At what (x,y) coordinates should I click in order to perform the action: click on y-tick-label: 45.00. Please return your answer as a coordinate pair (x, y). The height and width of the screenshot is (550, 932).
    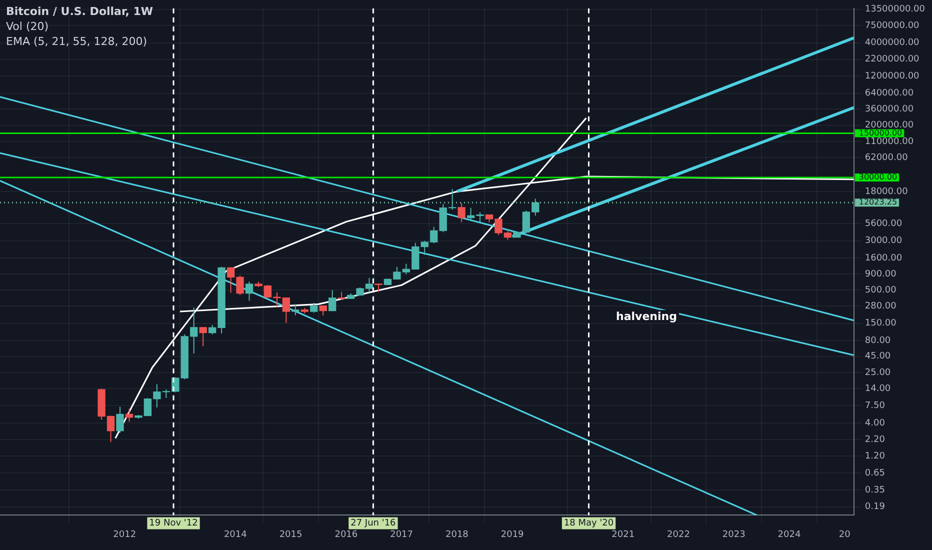
    Looking at the image, I should click on (877, 357).